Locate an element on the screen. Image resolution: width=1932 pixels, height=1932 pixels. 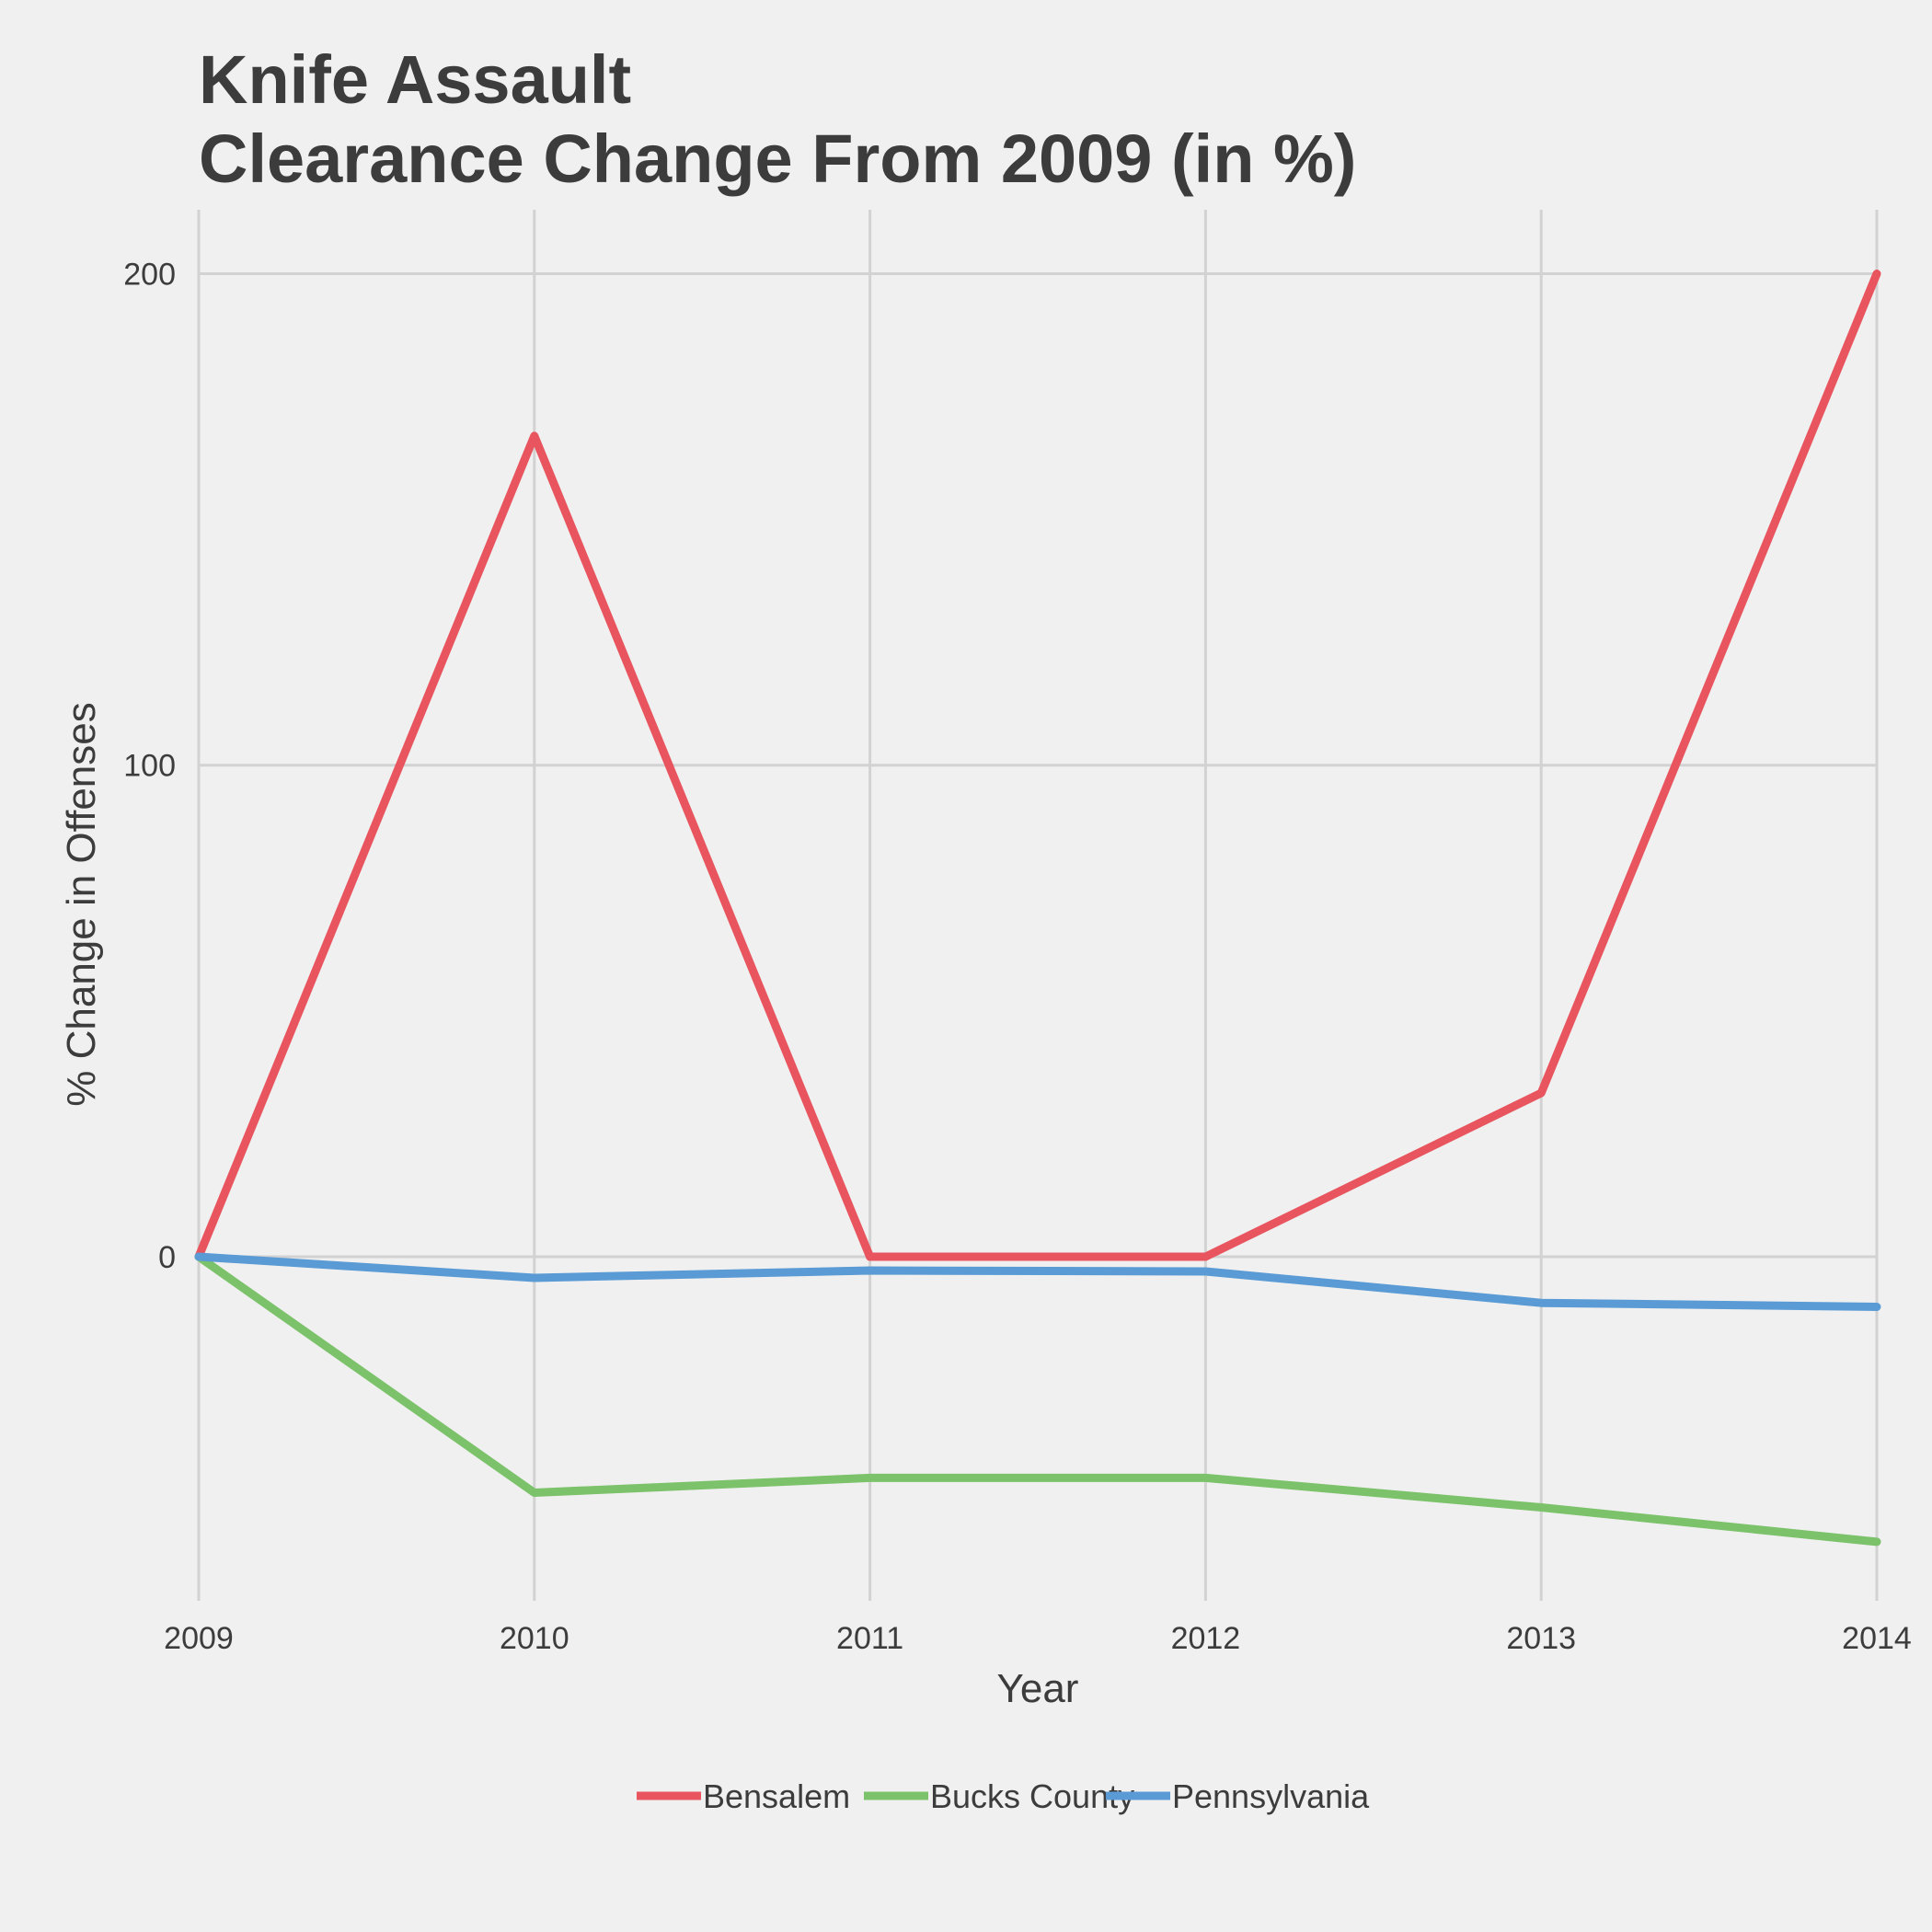
legend-label-bensalem: Bensalem is located at coordinates (776, 1796).